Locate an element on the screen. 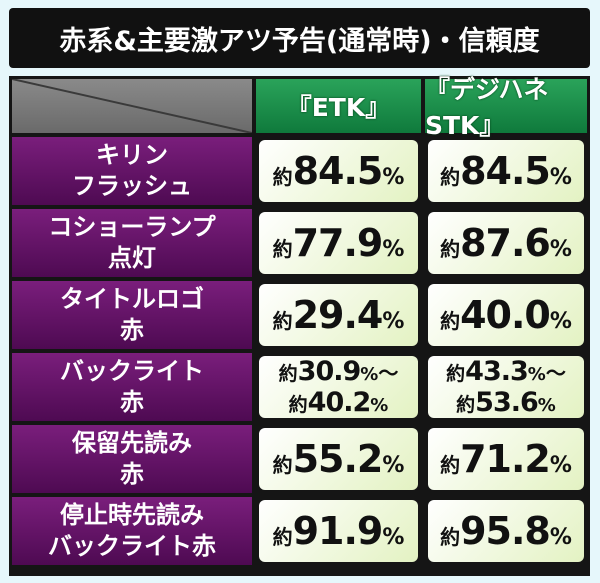 The image size is (600, 583). value-line: 約 53.6% is located at coordinates (506, 402).